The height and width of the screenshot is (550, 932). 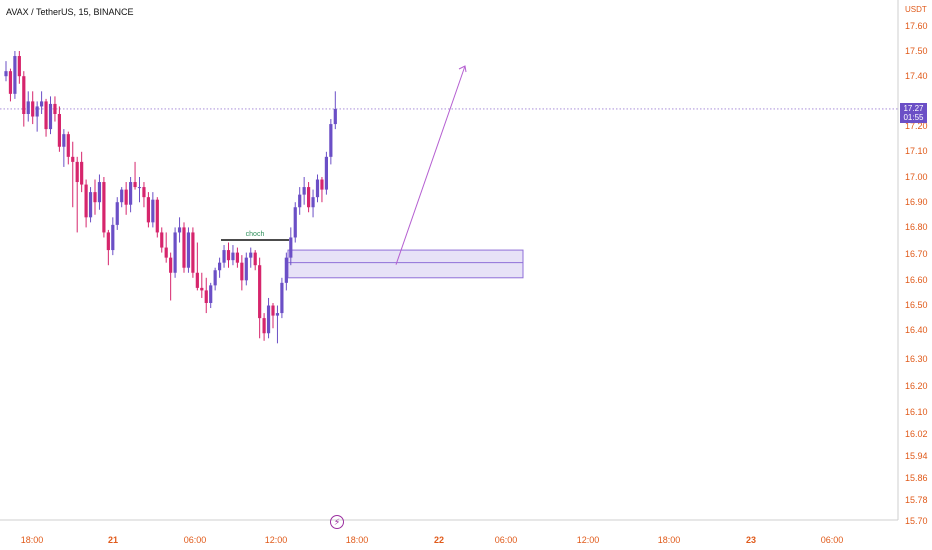 I want to click on price-tick-label: 17.20, so click(x=916, y=126).